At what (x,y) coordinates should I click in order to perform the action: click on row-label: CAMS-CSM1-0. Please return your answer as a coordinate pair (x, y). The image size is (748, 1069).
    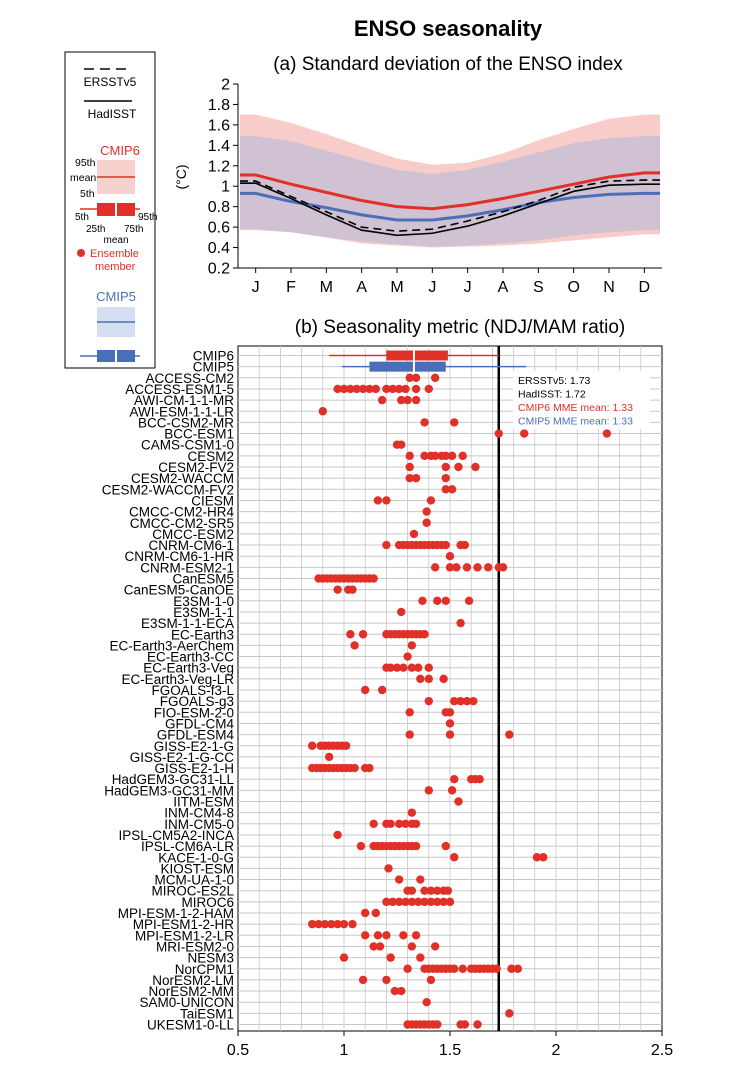
    Looking at the image, I should click on (187, 445).